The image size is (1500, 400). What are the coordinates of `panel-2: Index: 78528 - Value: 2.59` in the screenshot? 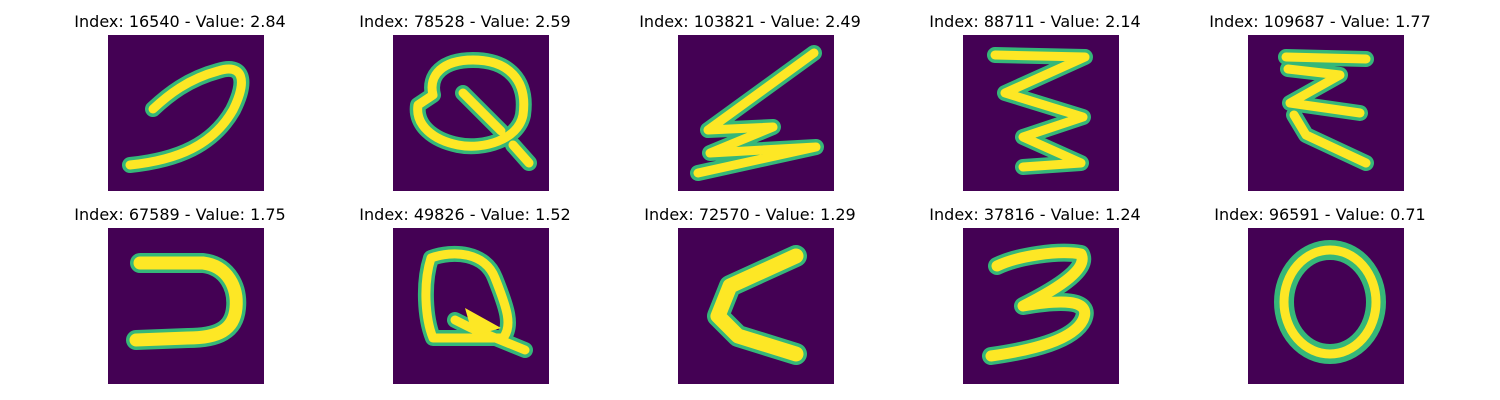 It's located at (465, 107).